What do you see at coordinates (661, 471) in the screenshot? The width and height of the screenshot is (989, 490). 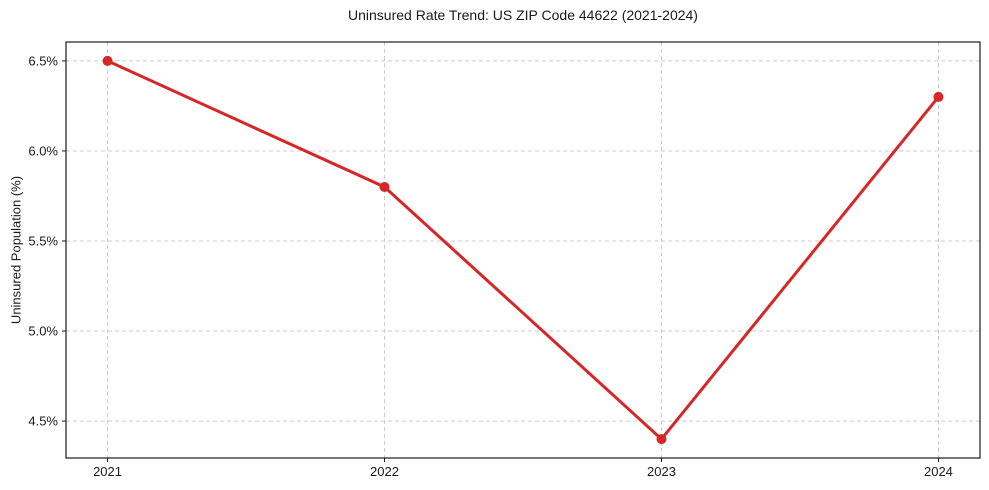 I see `x-tick-label: 2023` at bounding box center [661, 471].